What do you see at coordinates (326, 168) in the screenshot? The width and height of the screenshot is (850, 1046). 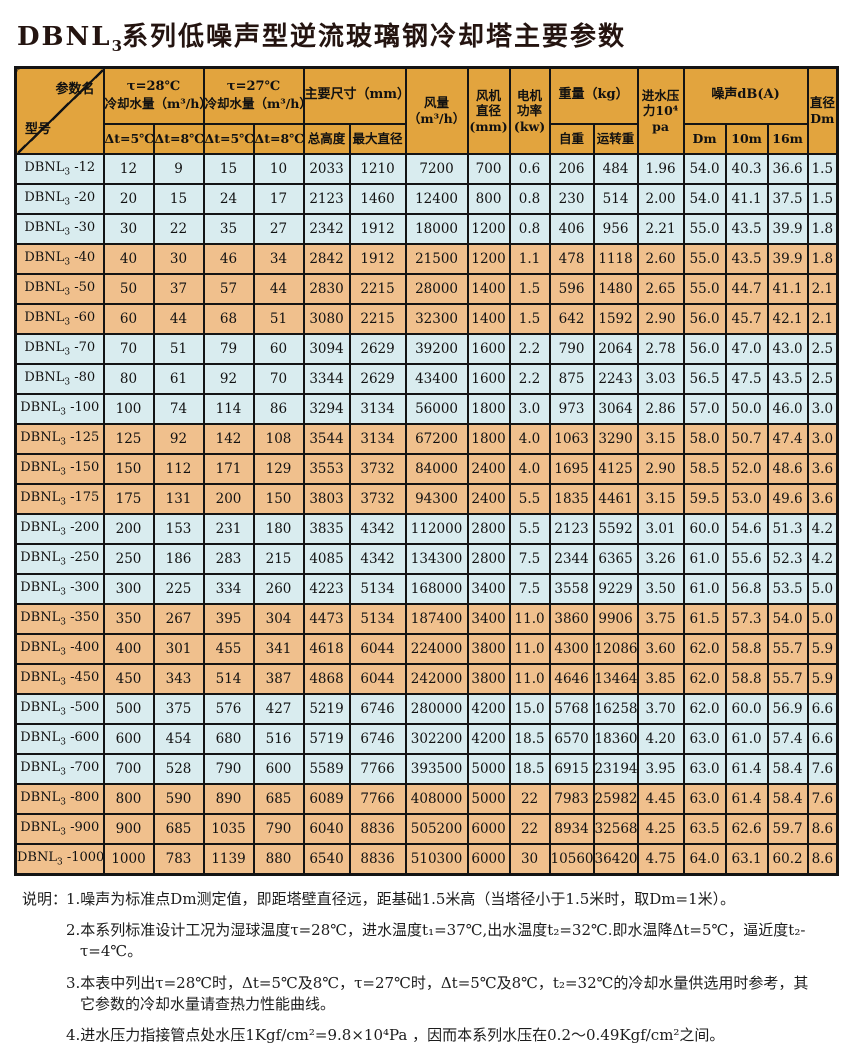 I see `value-cell: 2033` at bounding box center [326, 168].